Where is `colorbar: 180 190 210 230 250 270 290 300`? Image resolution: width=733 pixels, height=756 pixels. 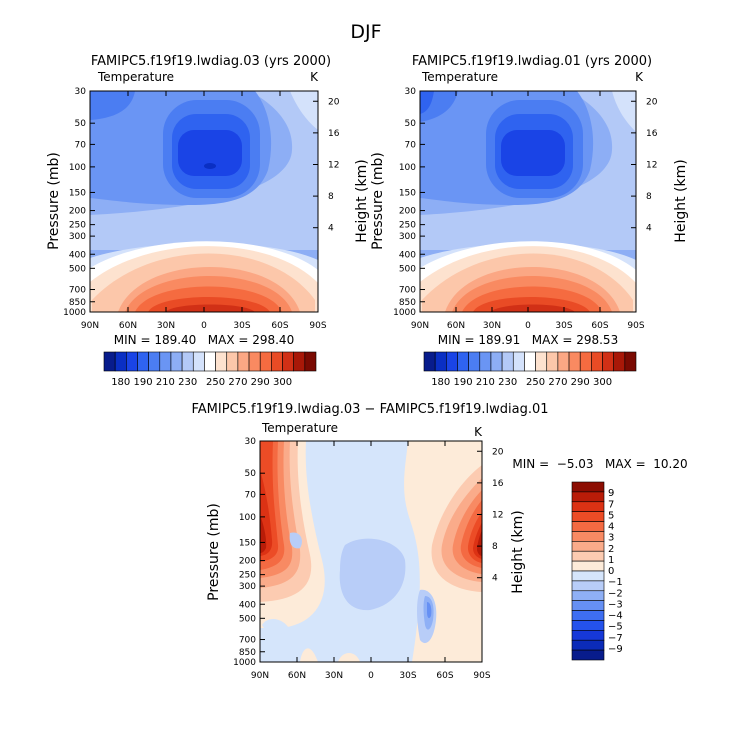 colorbar: 180 190 210 230 250 270 290 300 is located at coordinates (210, 369).